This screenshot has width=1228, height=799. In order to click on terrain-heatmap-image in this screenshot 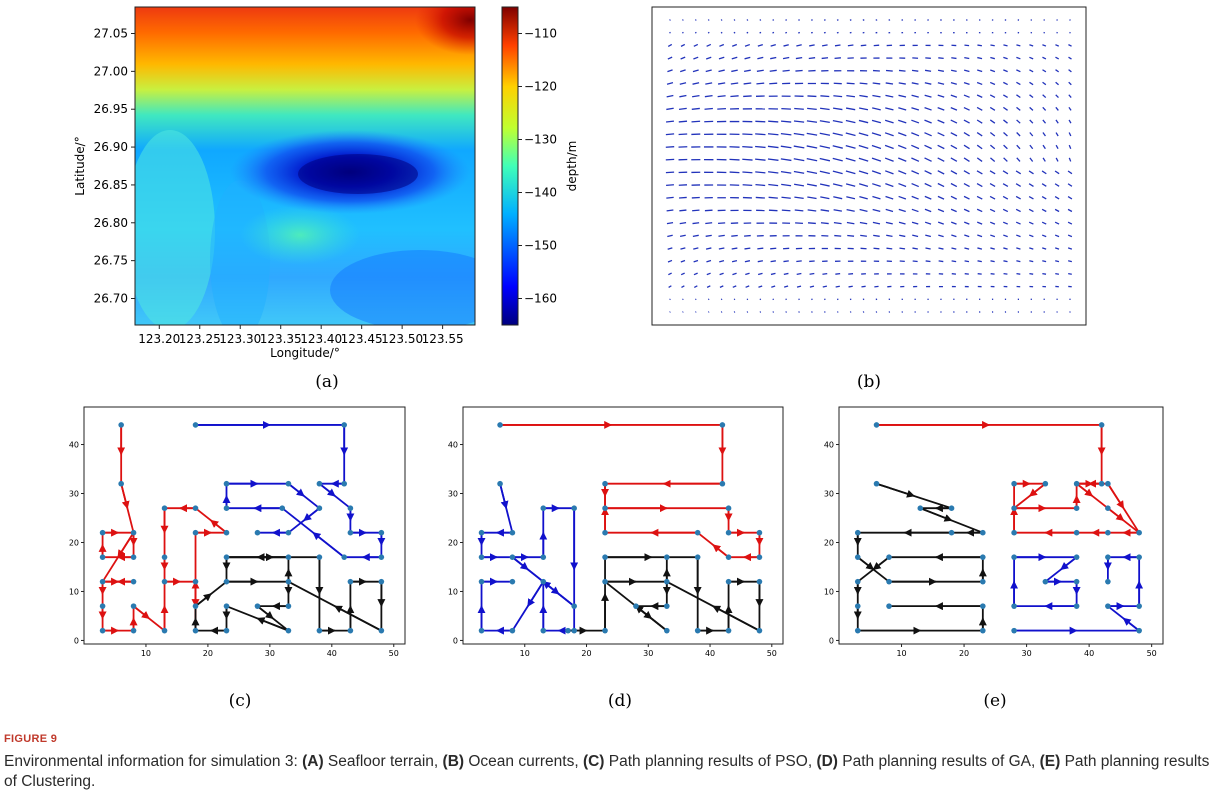, I will do `click(305, 166)`.